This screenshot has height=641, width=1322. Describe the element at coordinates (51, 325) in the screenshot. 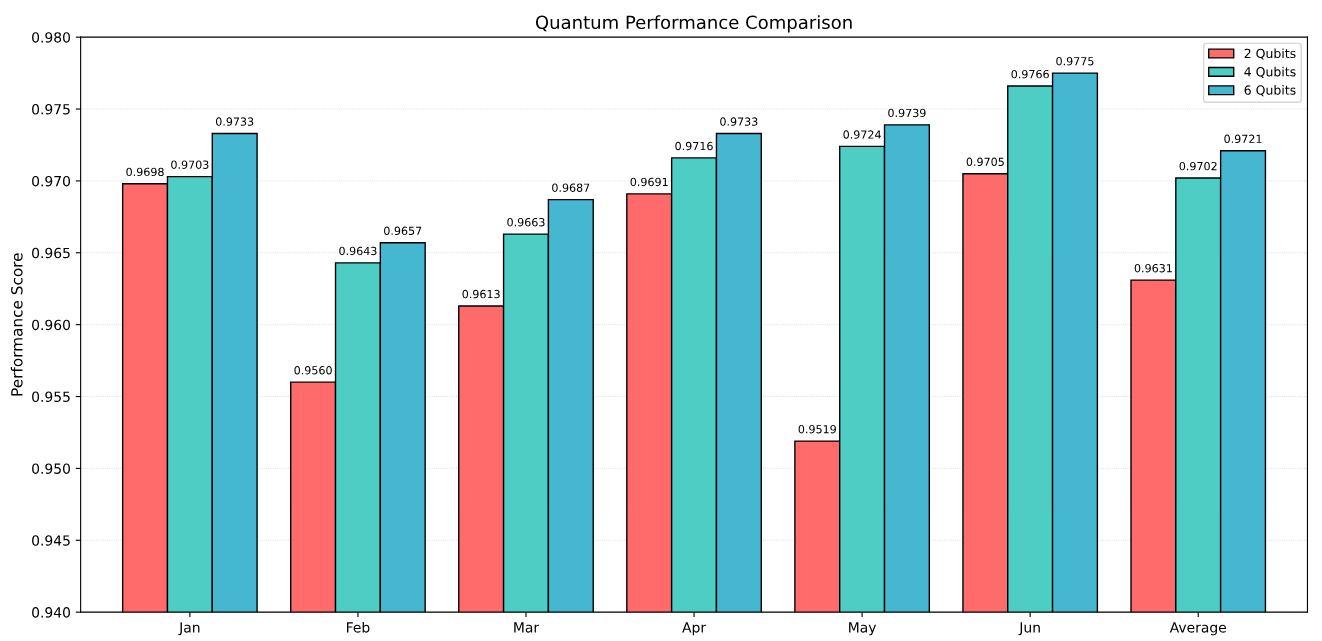

I see `y-tick-label: 0.960` at that location.